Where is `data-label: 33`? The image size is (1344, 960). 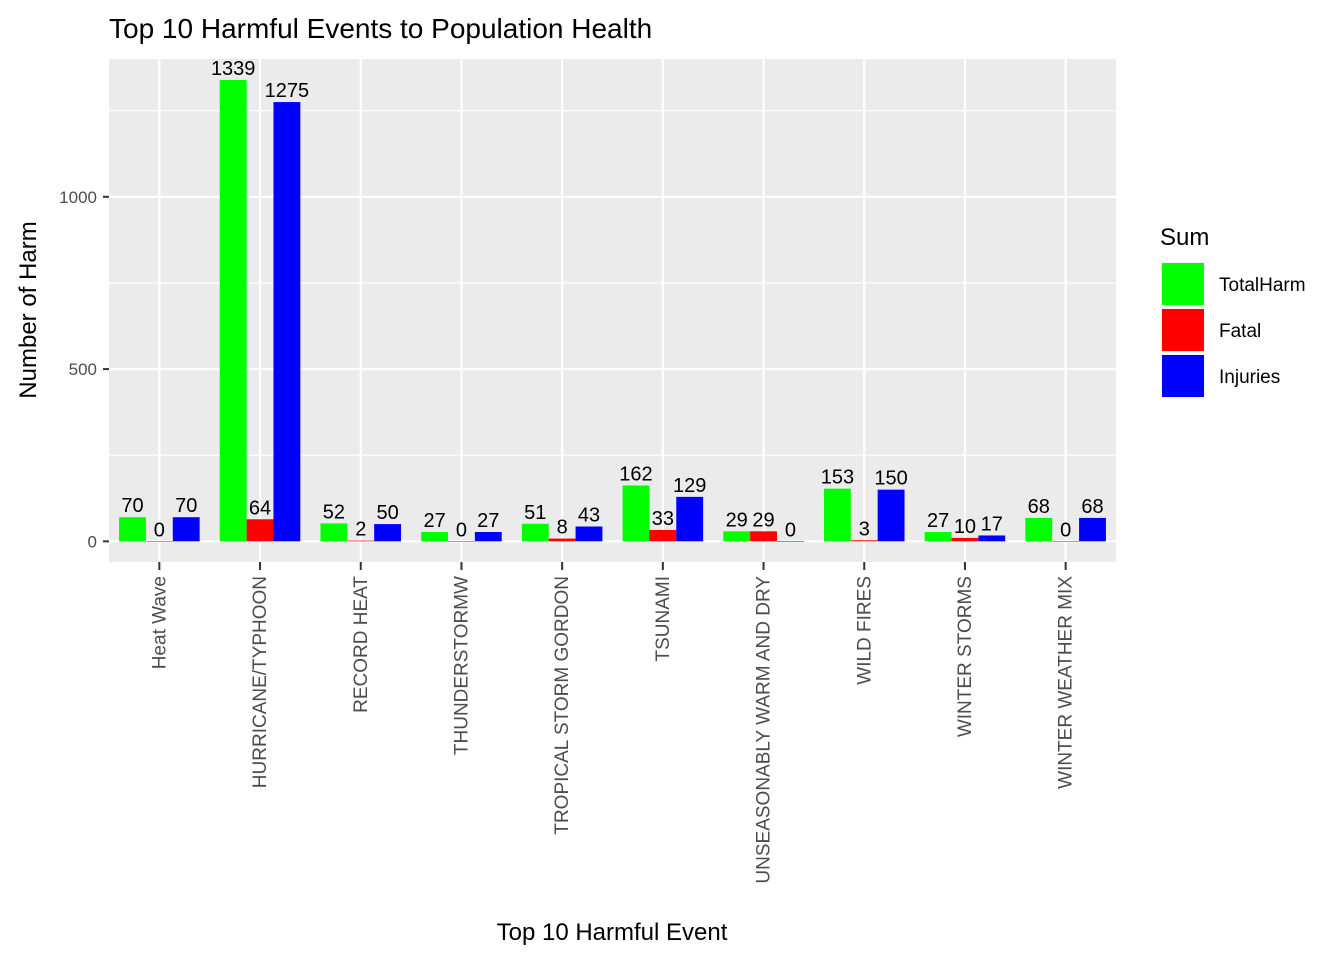 data-label: 33 is located at coordinates (663, 519).